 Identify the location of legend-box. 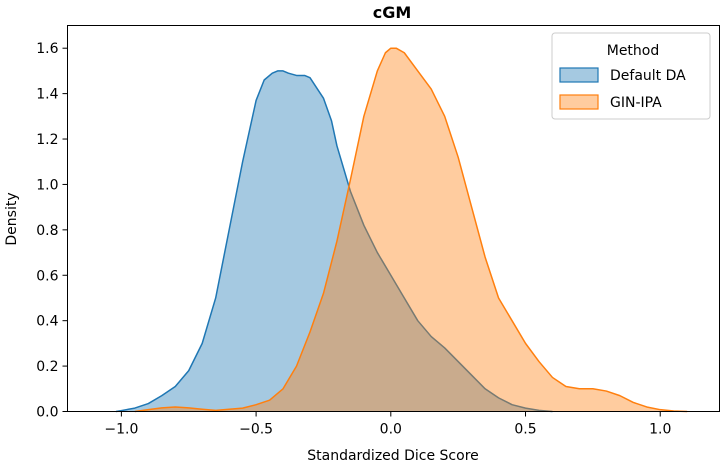
(631, 76).